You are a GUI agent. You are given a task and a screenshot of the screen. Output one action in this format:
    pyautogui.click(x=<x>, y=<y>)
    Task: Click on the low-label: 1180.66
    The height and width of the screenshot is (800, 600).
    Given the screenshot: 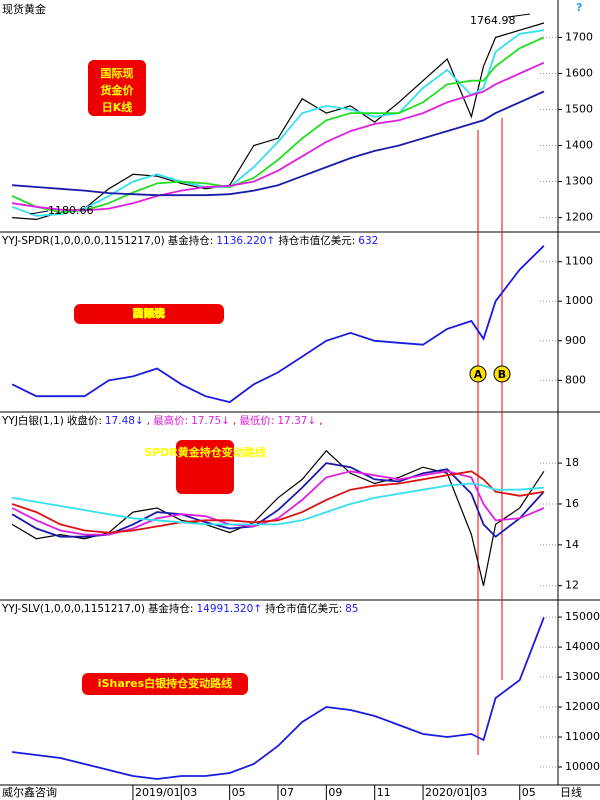 What is the action you would take?
    pyautogui.click(x=71, y=210)
    